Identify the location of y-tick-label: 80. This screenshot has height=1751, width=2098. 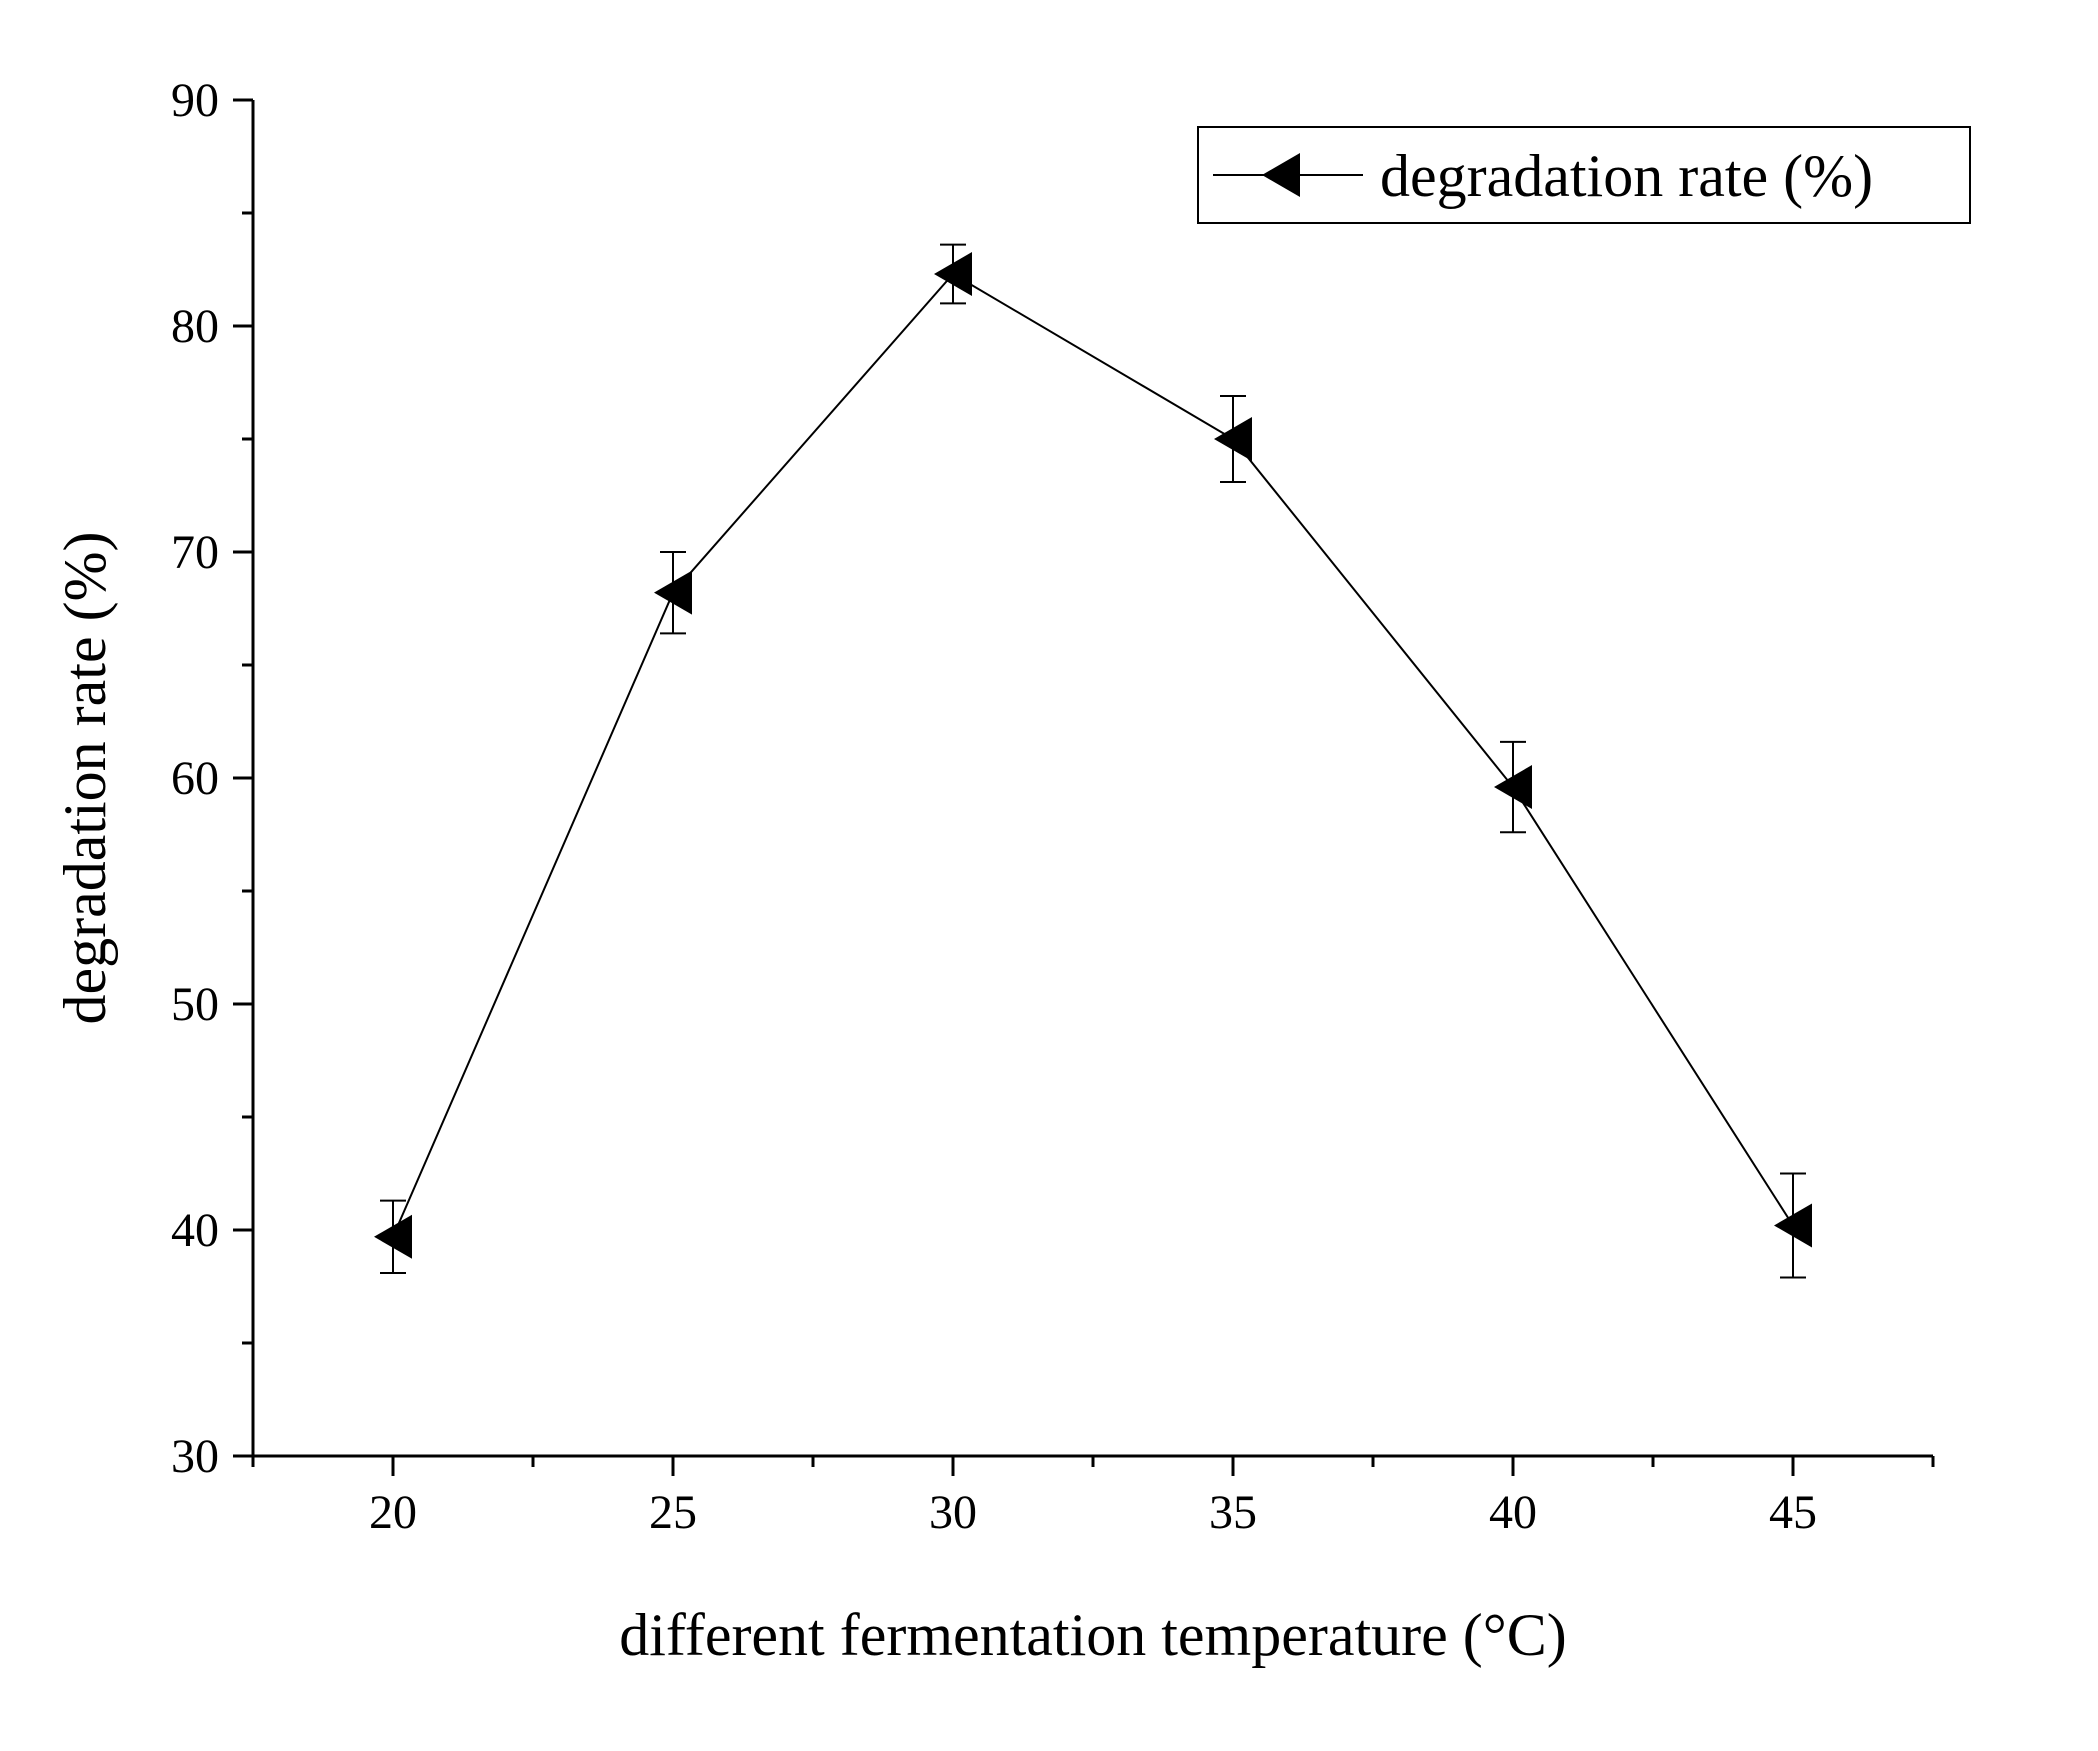
(195, 326).